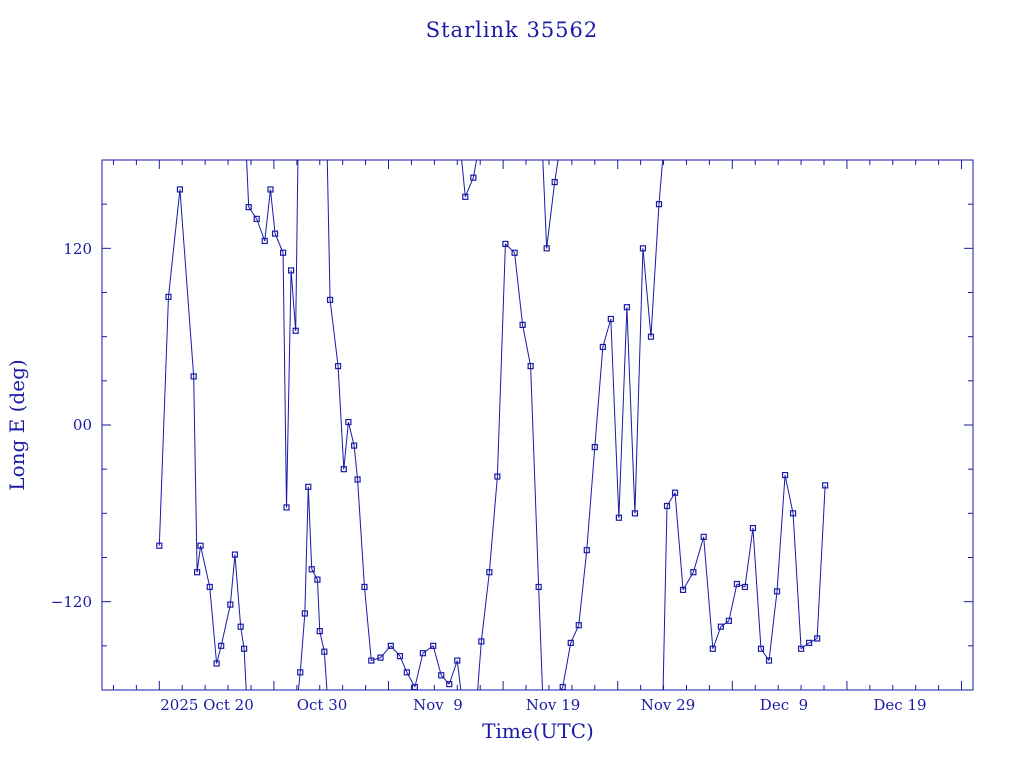 The image size is (1024, 768). What do you see at coordinates (77, 249) in the screenshot?
I see `y-tick-label: 120` at bounding box center [77, 249].